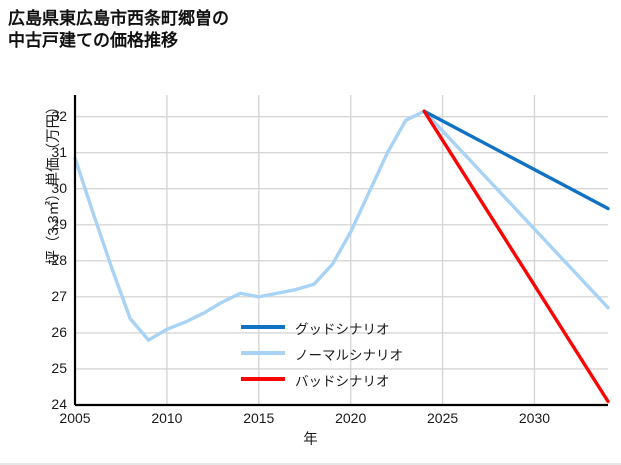 This screenshot has width=621, height=465. I want to click on legend-label: グッドシナリオ, so click(342, 329).